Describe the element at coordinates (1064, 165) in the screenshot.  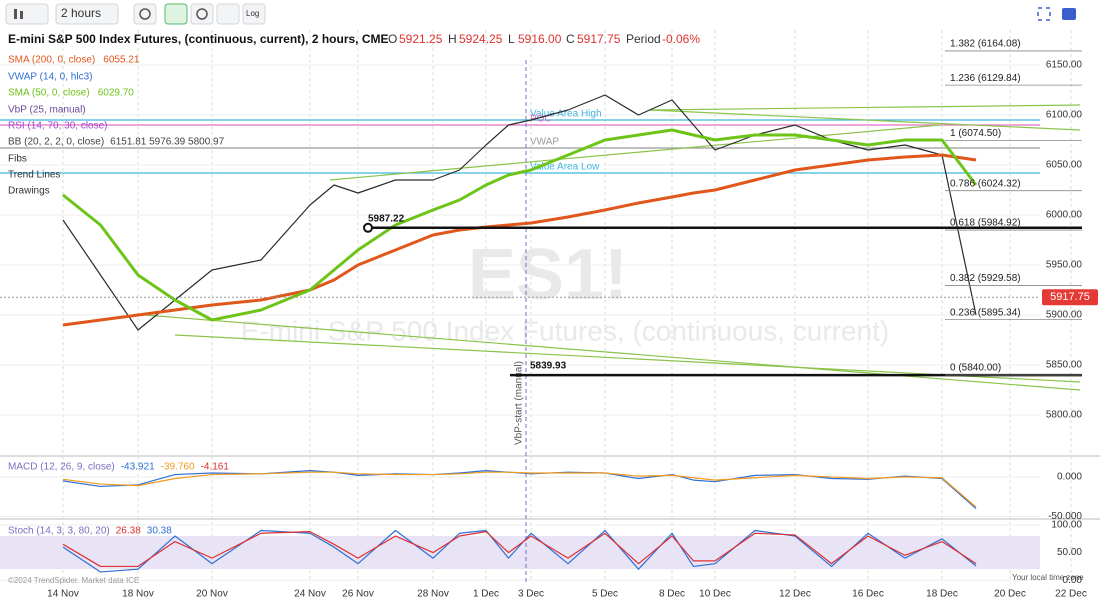
I see `y-tick-label: 6050.00` at that location.